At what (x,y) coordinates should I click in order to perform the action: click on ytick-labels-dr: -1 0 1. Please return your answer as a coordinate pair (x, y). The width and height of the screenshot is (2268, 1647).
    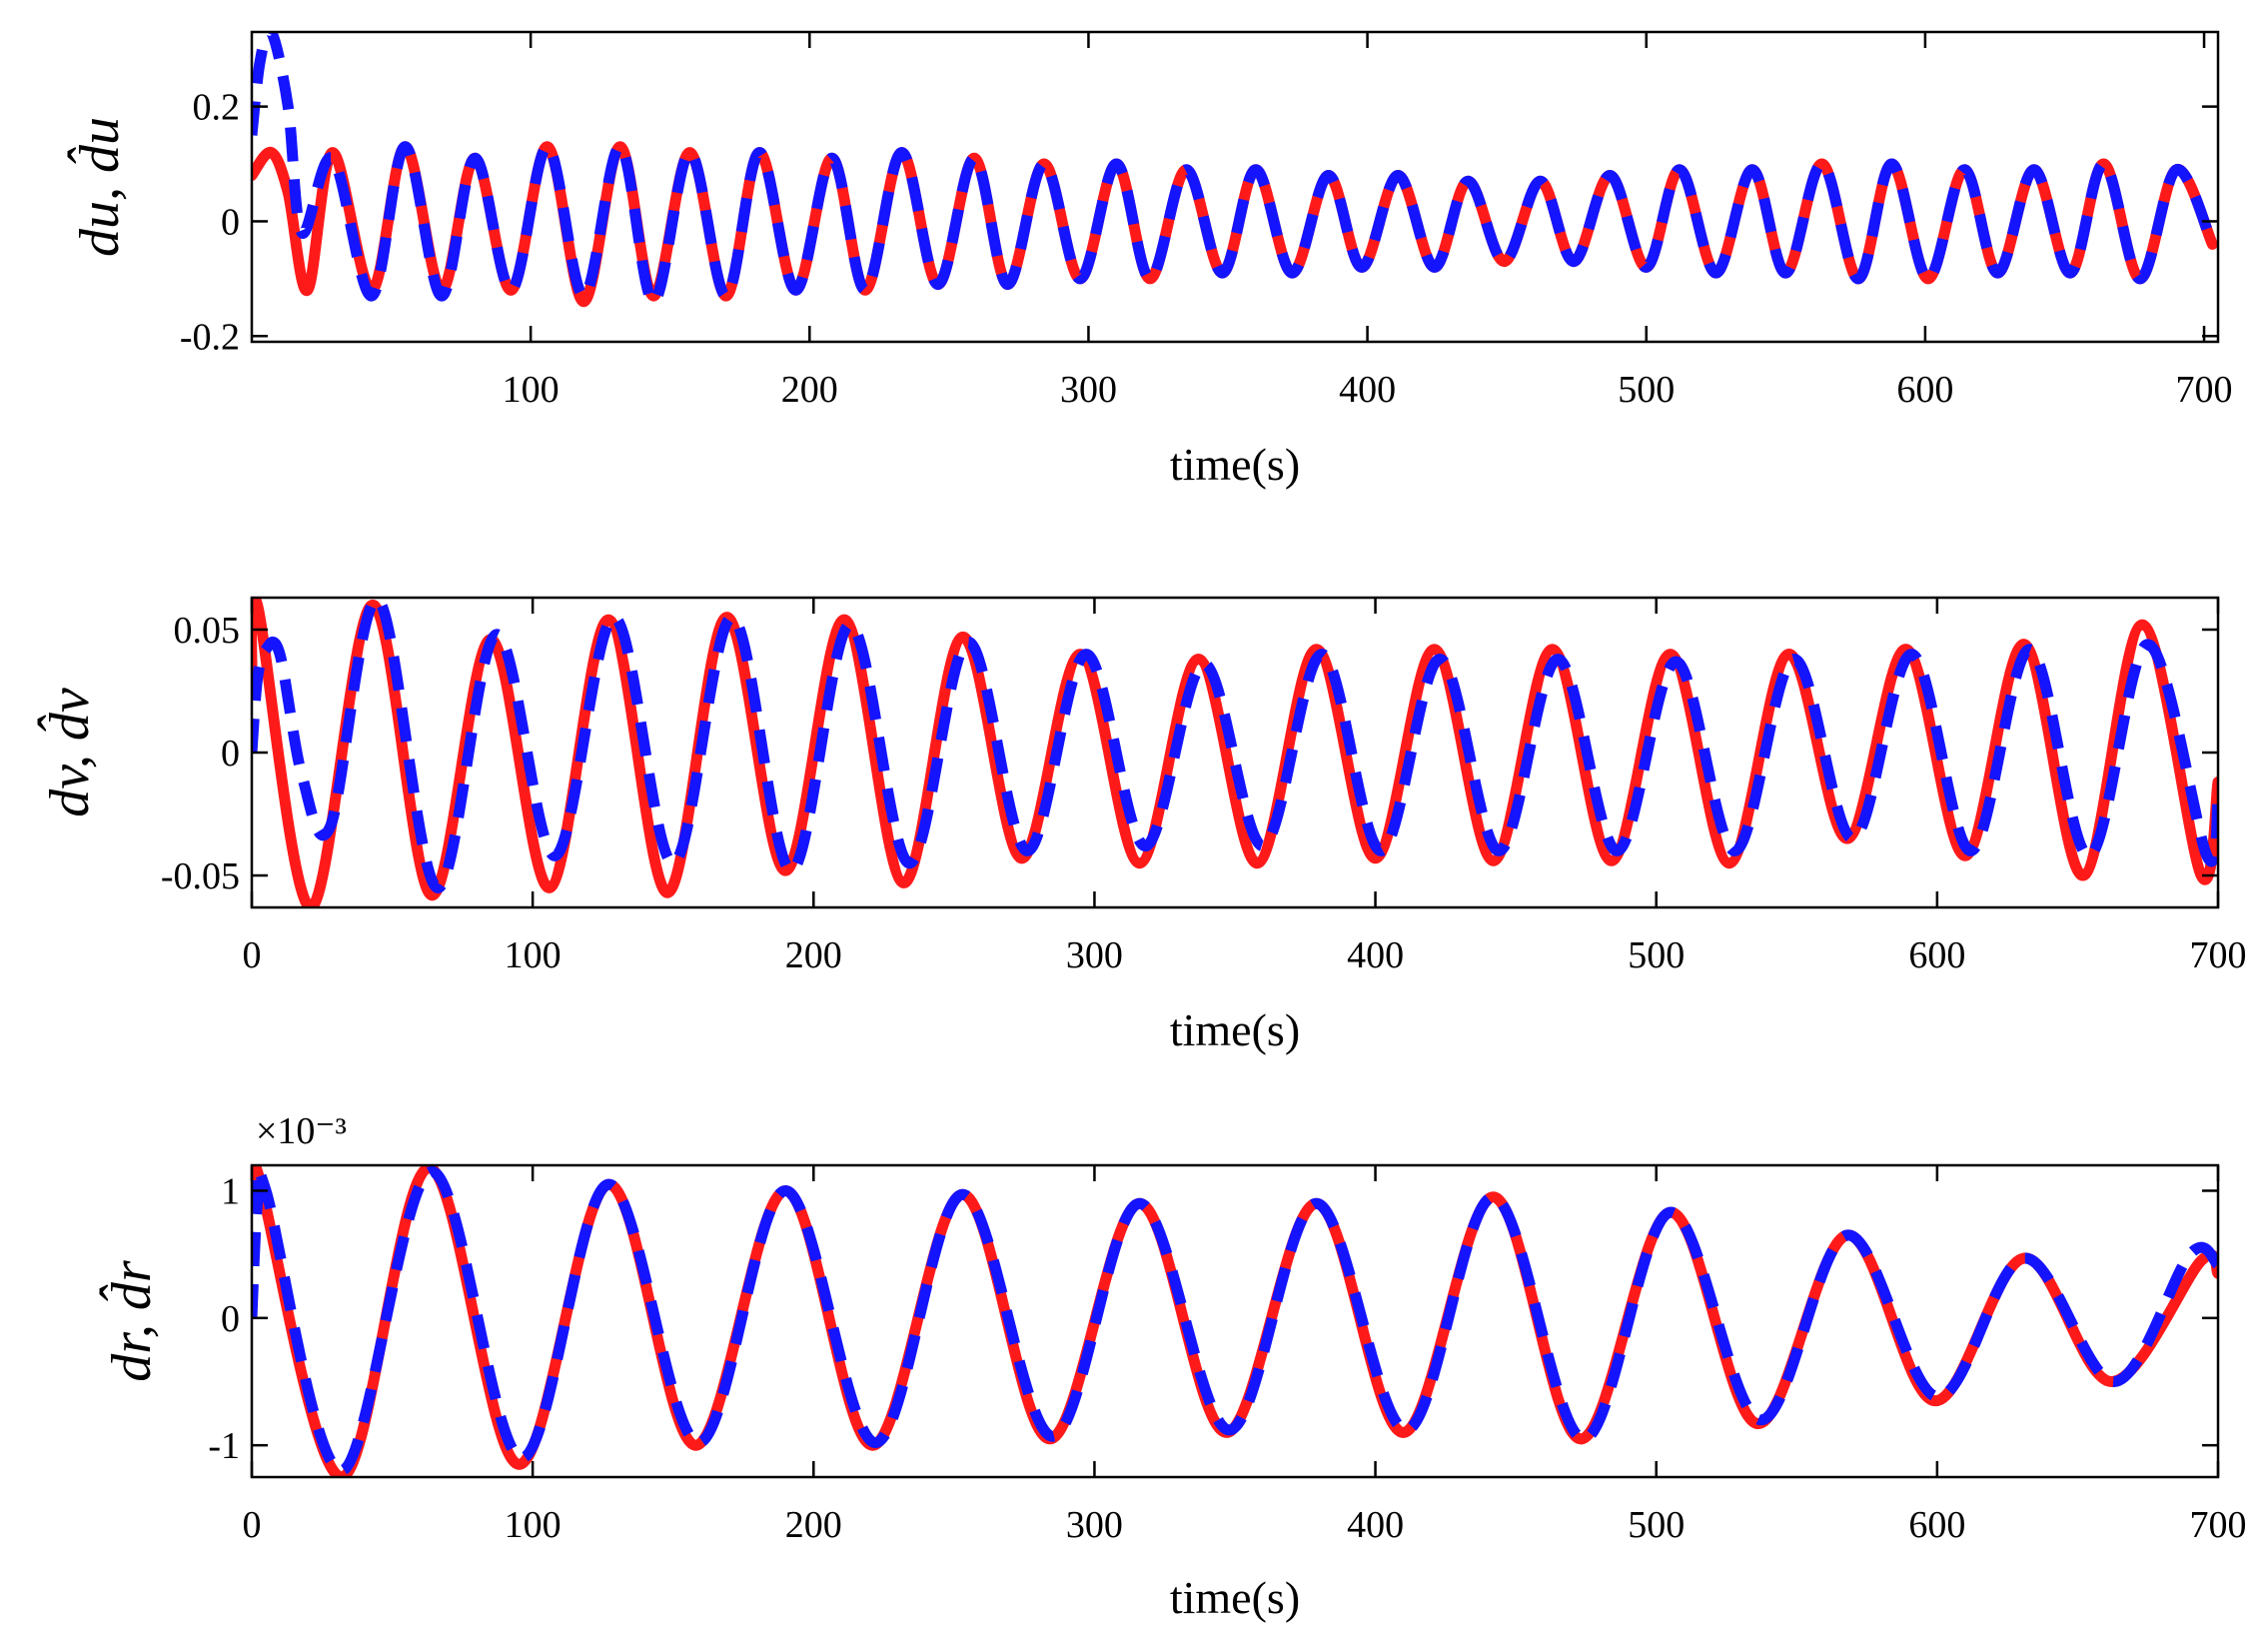
    Looking at the image, I should click on (224, 1319).